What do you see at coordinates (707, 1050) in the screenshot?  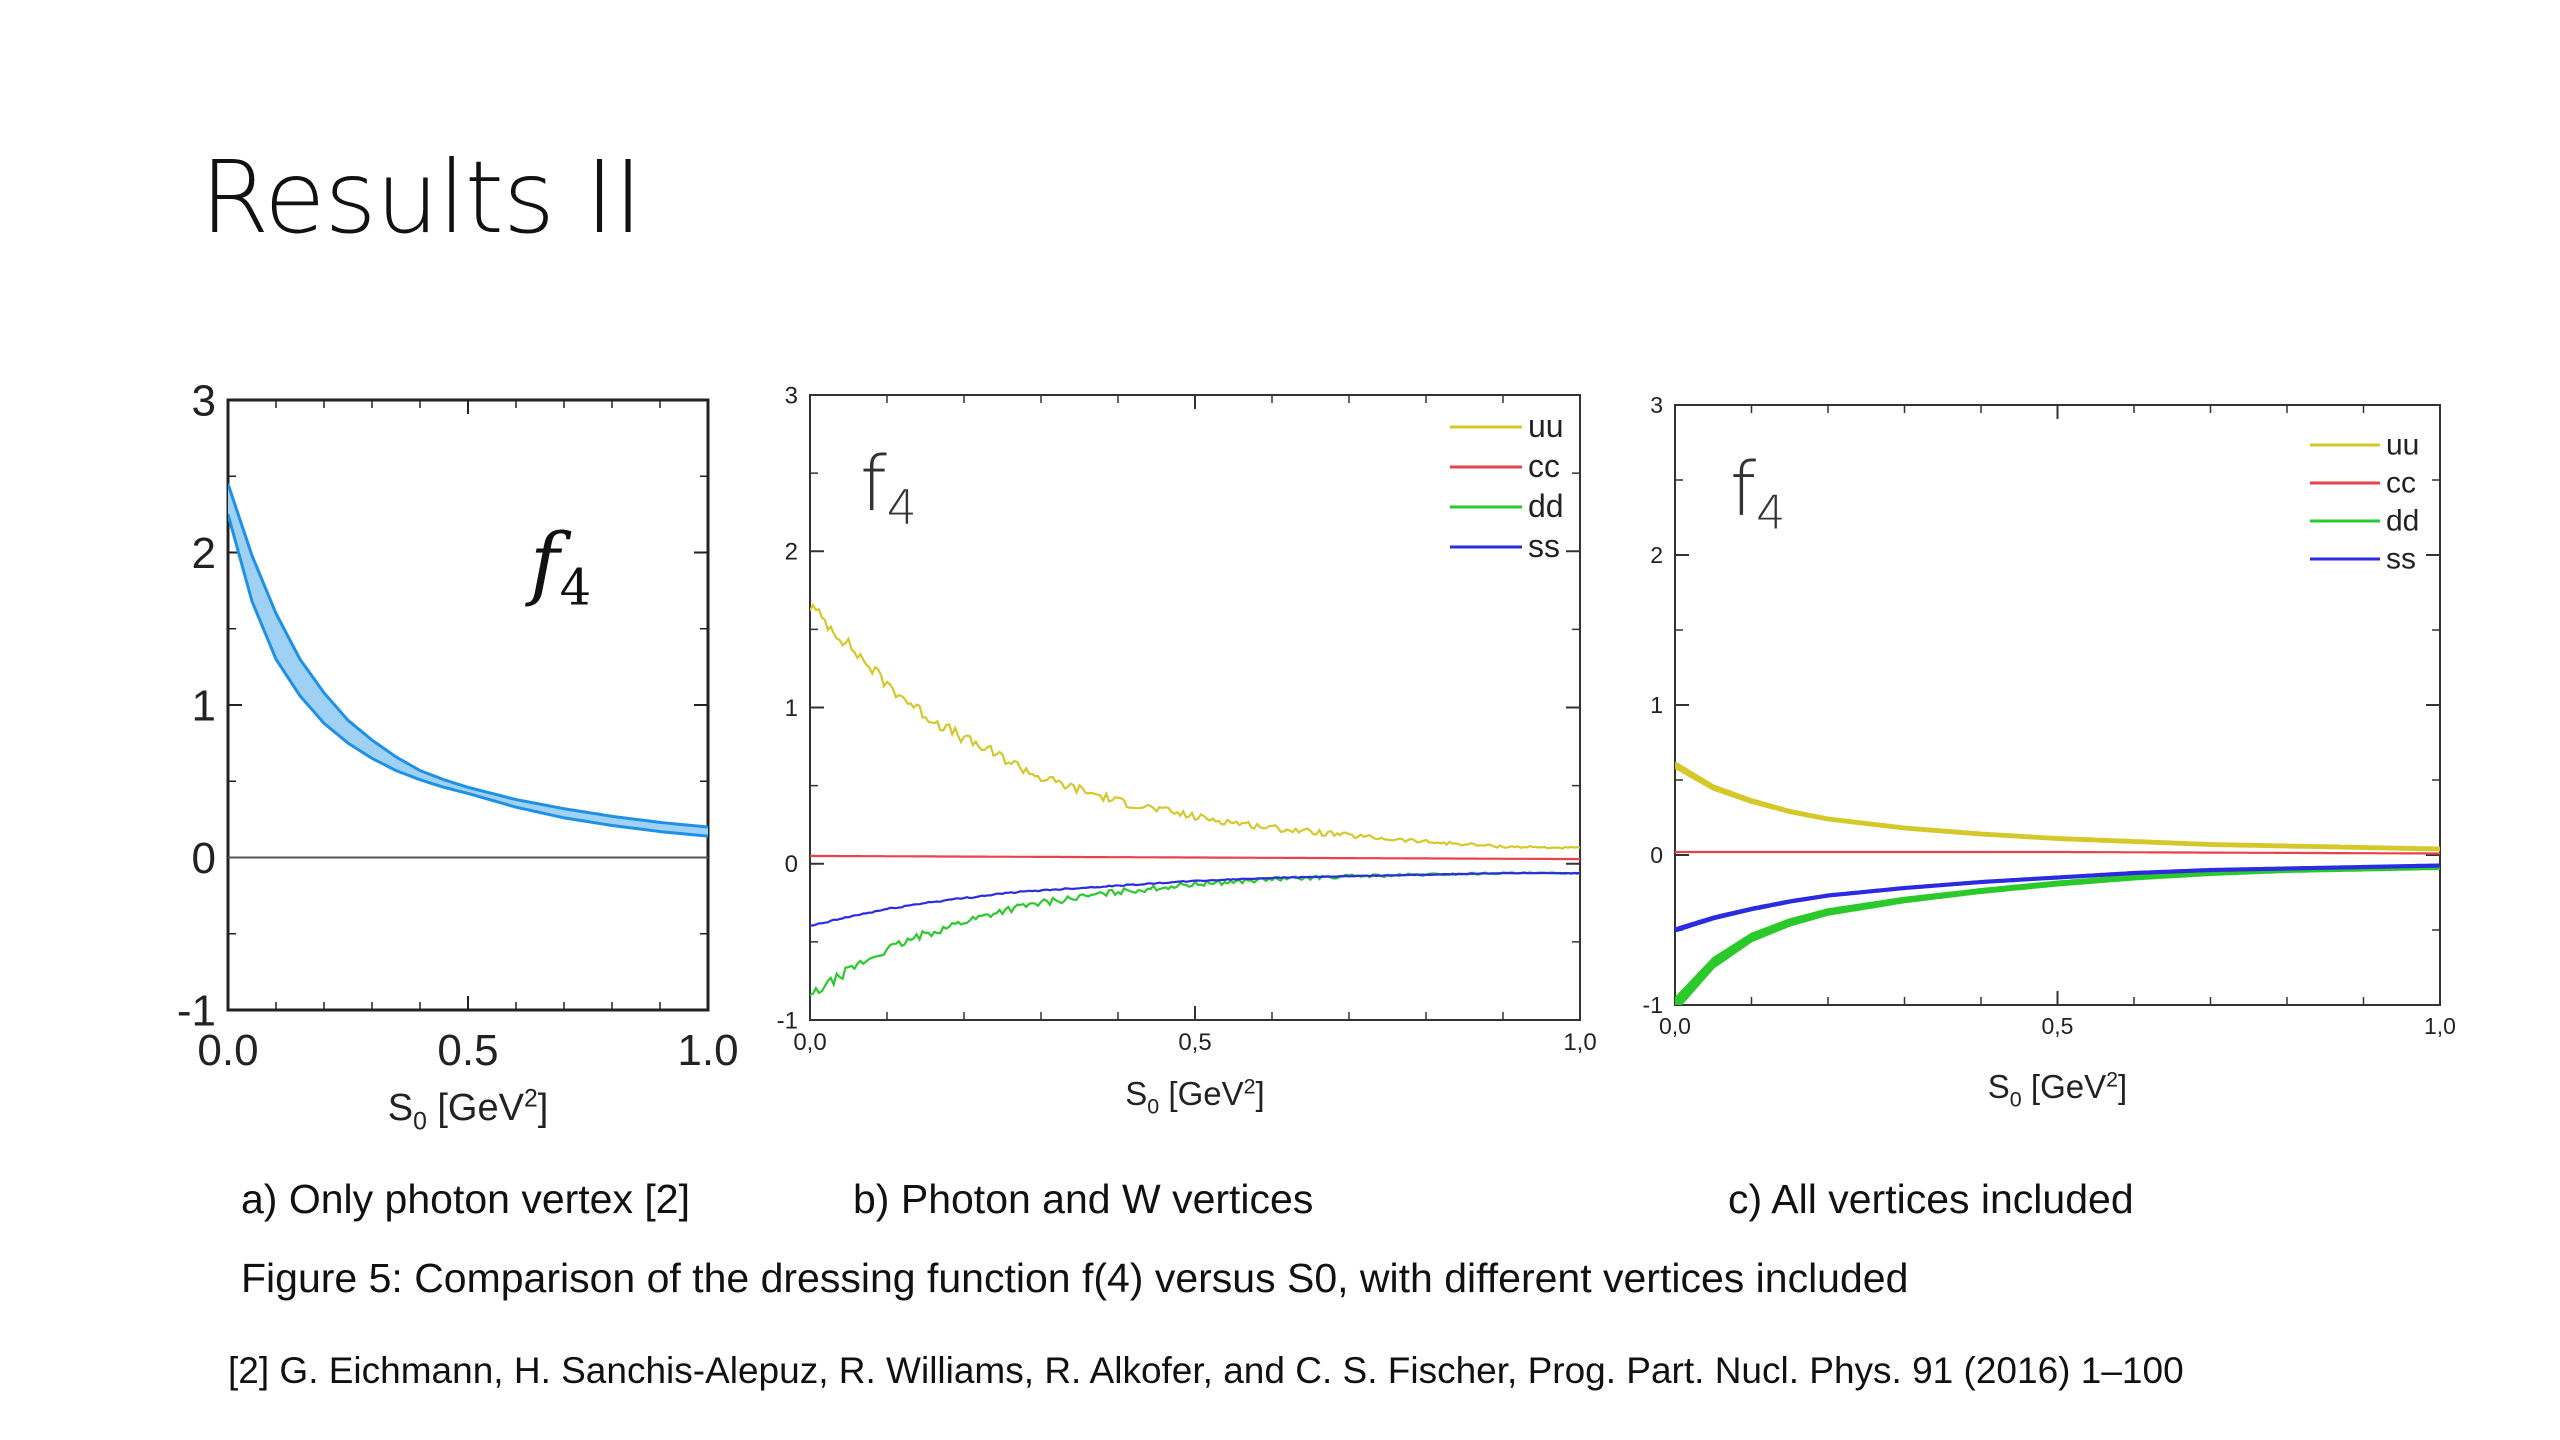 I see `x-tick-label: 1.0` at bounding box center [707, 1050].